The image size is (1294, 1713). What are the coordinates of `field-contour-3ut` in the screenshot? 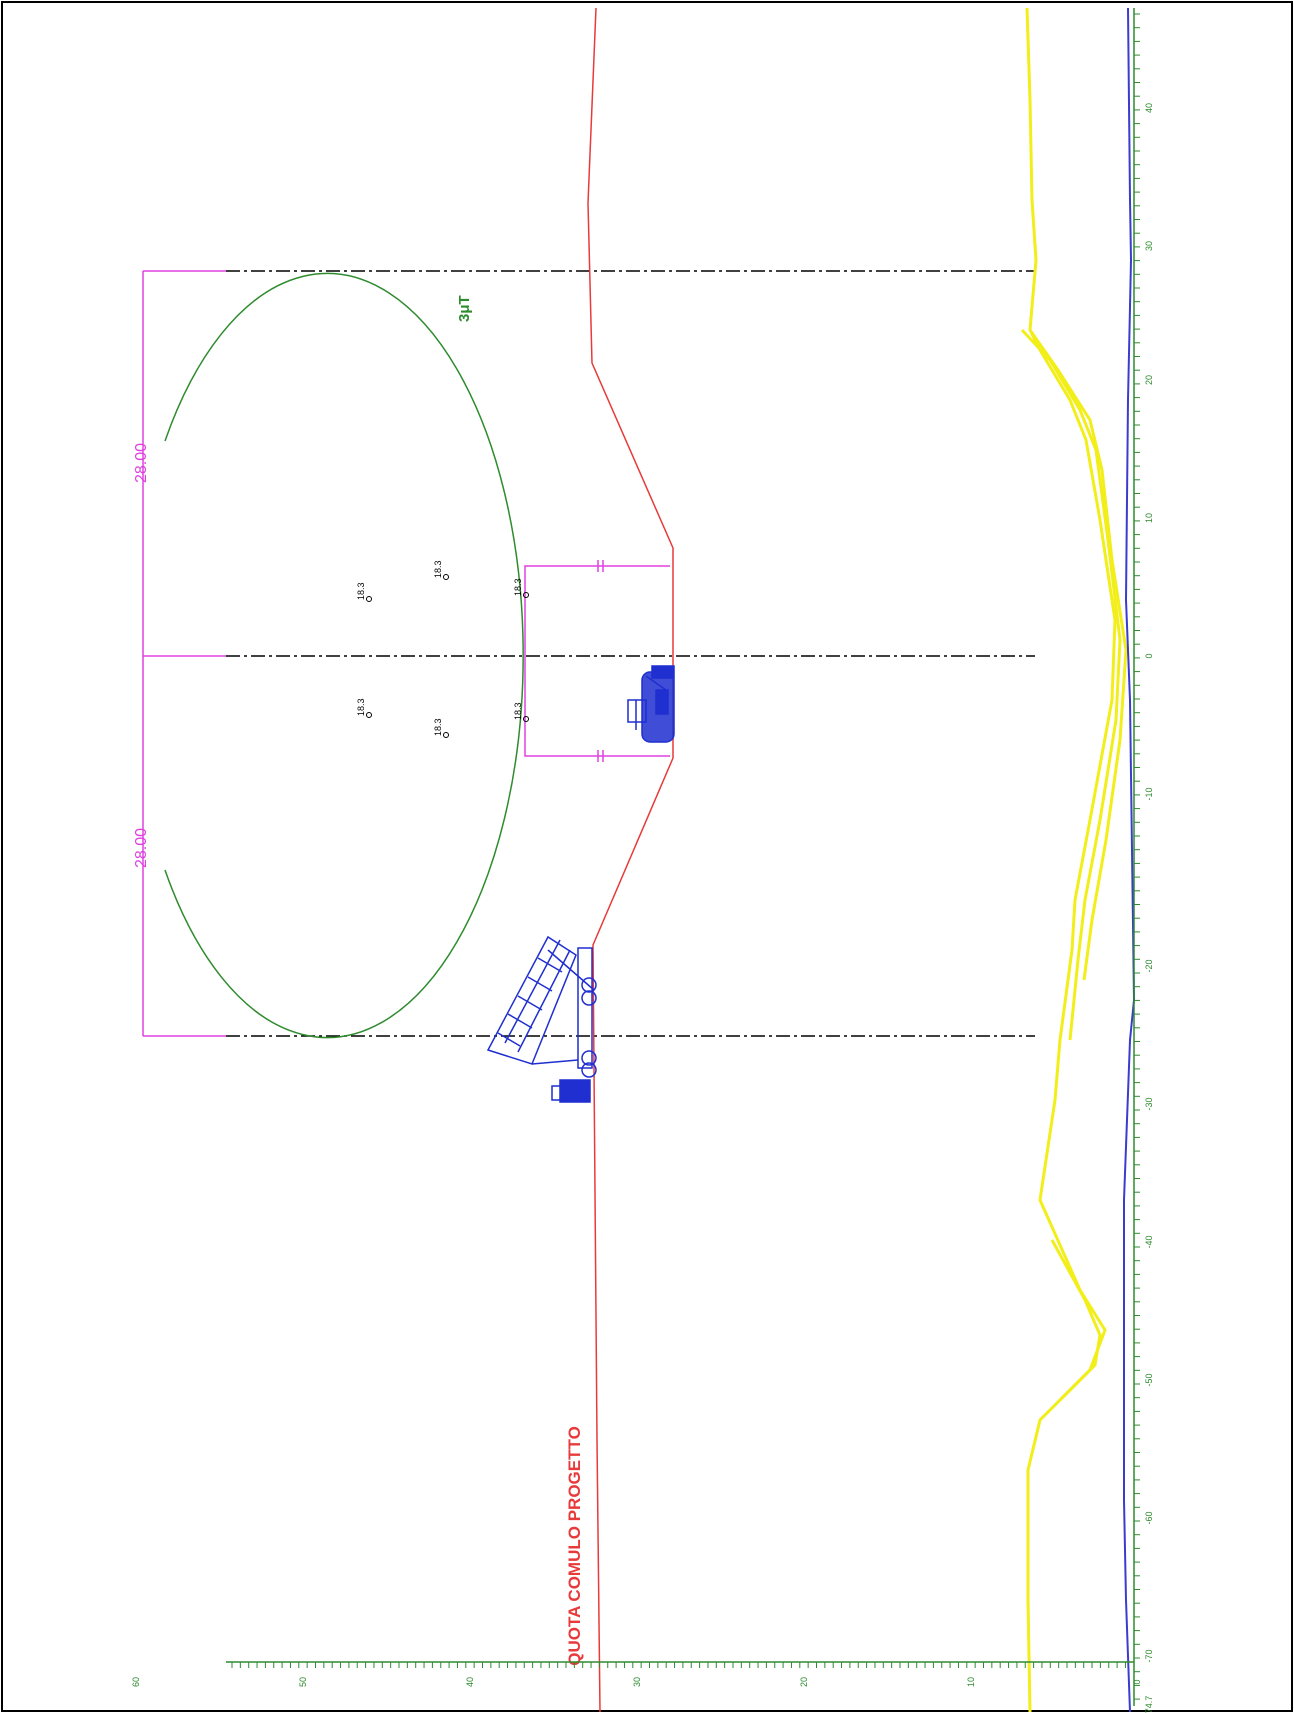 It's located at (344, 655).